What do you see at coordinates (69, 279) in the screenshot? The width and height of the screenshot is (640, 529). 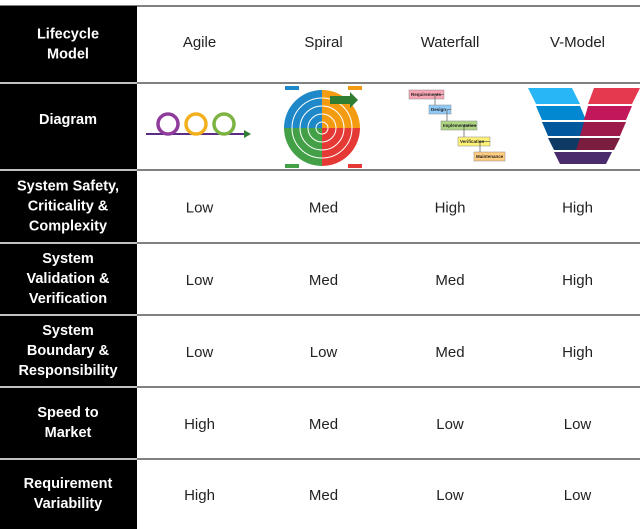 I see `row-label: Validation &` at bounding box center [69, 279].